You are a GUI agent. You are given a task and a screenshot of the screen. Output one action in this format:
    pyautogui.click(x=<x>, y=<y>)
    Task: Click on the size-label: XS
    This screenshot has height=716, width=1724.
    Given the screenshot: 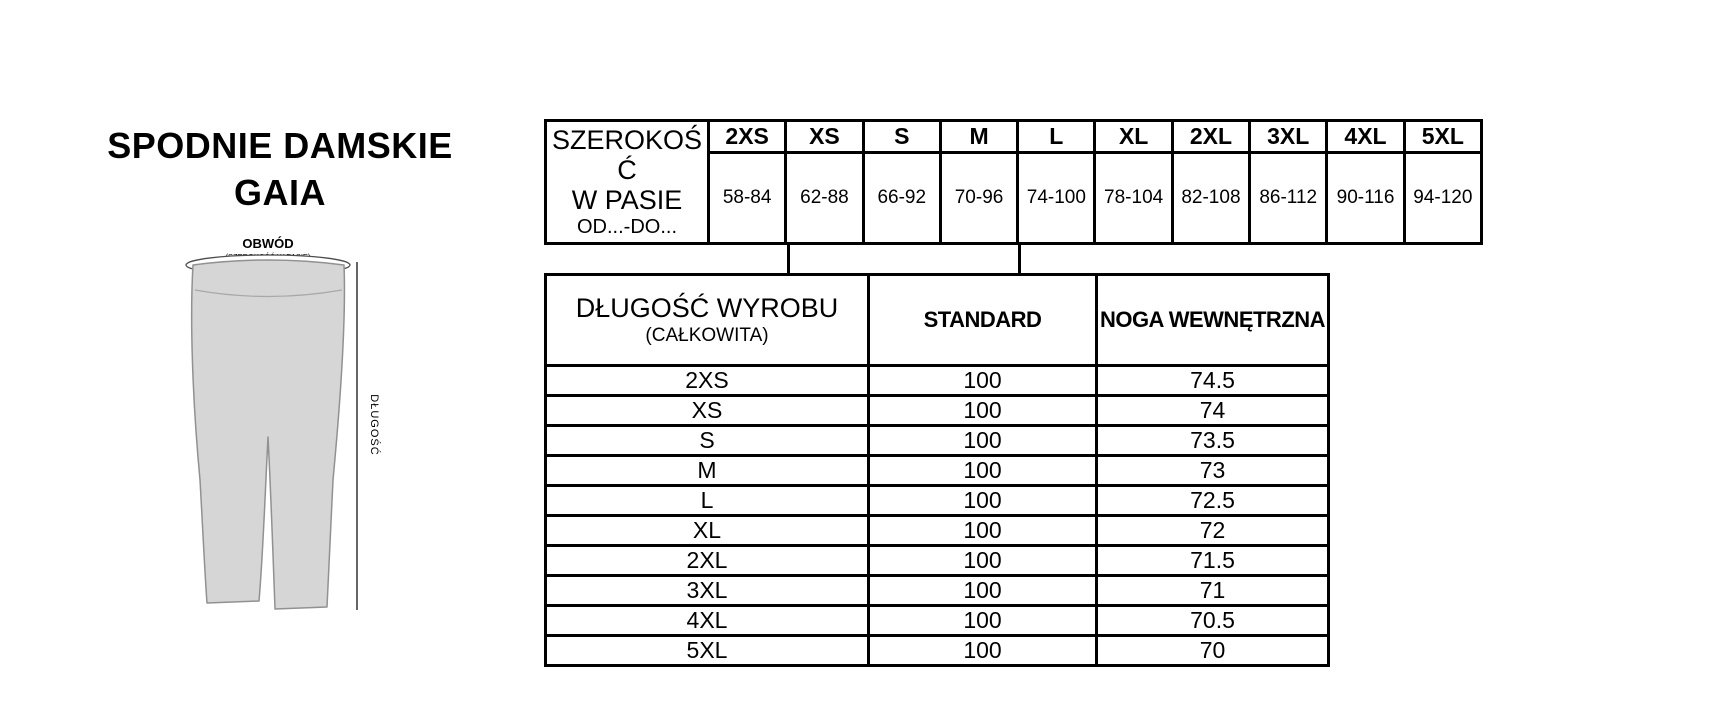 What is the action you would take?
    pyautogui.click(x=824, y=138)
    